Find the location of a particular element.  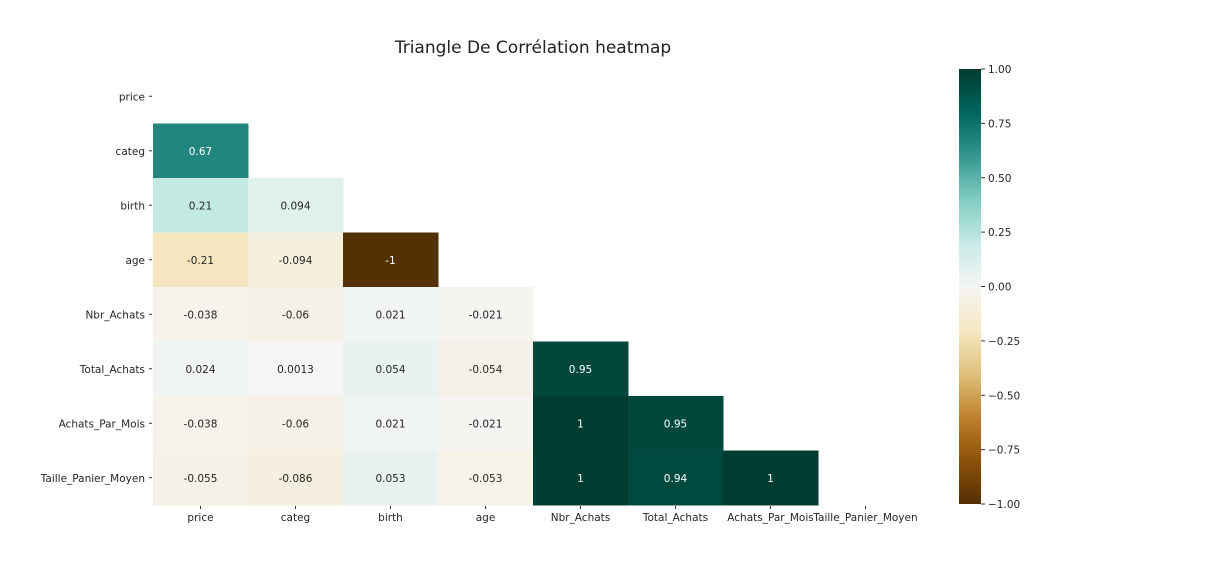

heatmap-cell-label: 0.94 is located at coordinates (676, 479).